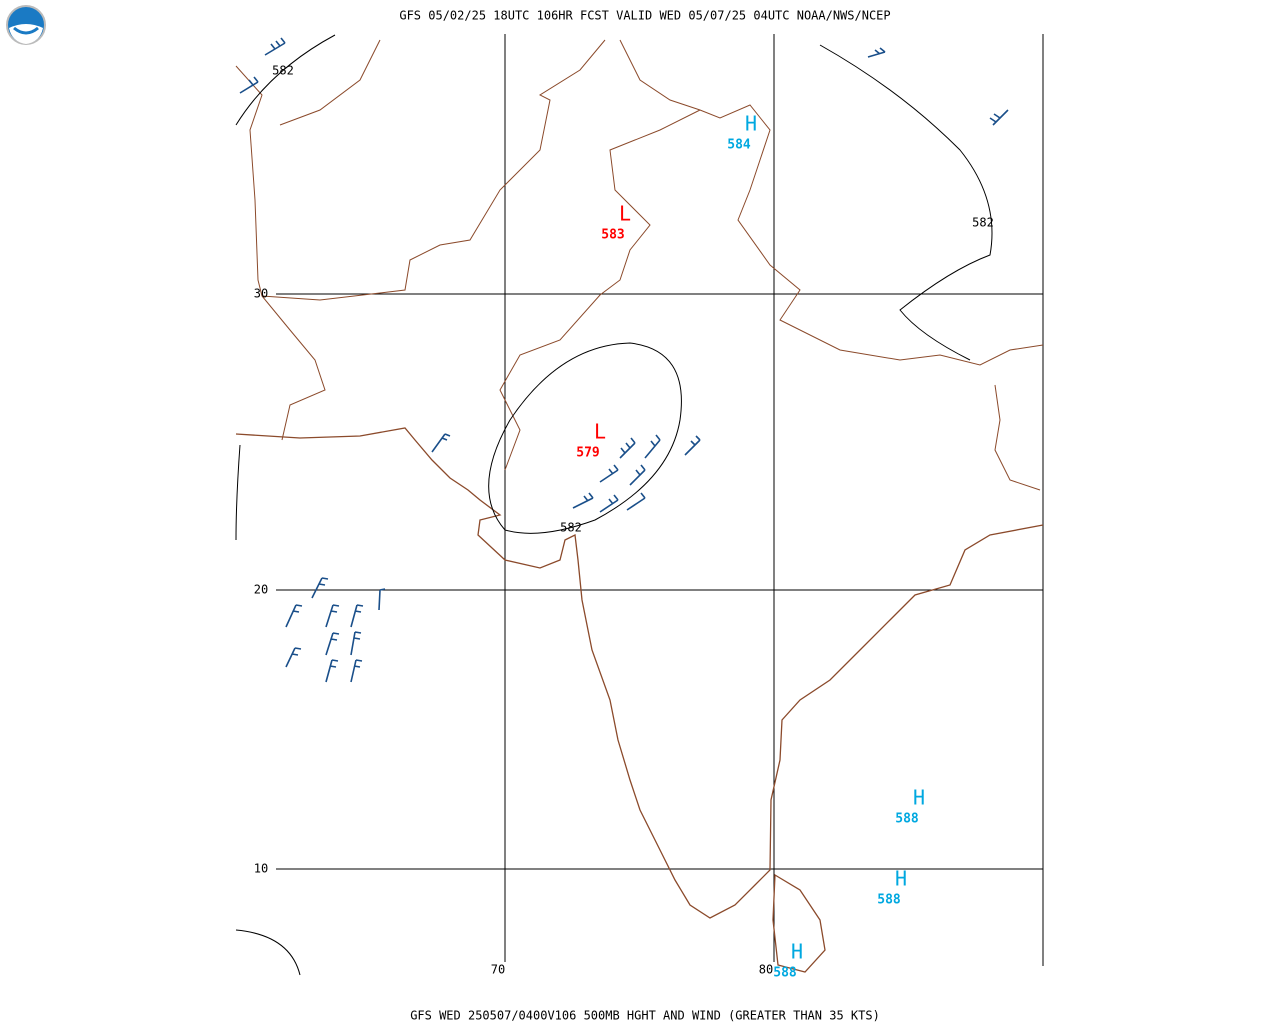 The image size is (1280, 1028). I want to click on center-value: 579, so click(587, 453).